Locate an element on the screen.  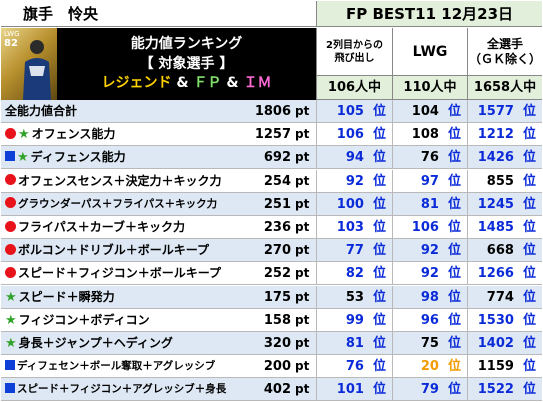
rank-value: 103 is located at coordinates (350, 227).